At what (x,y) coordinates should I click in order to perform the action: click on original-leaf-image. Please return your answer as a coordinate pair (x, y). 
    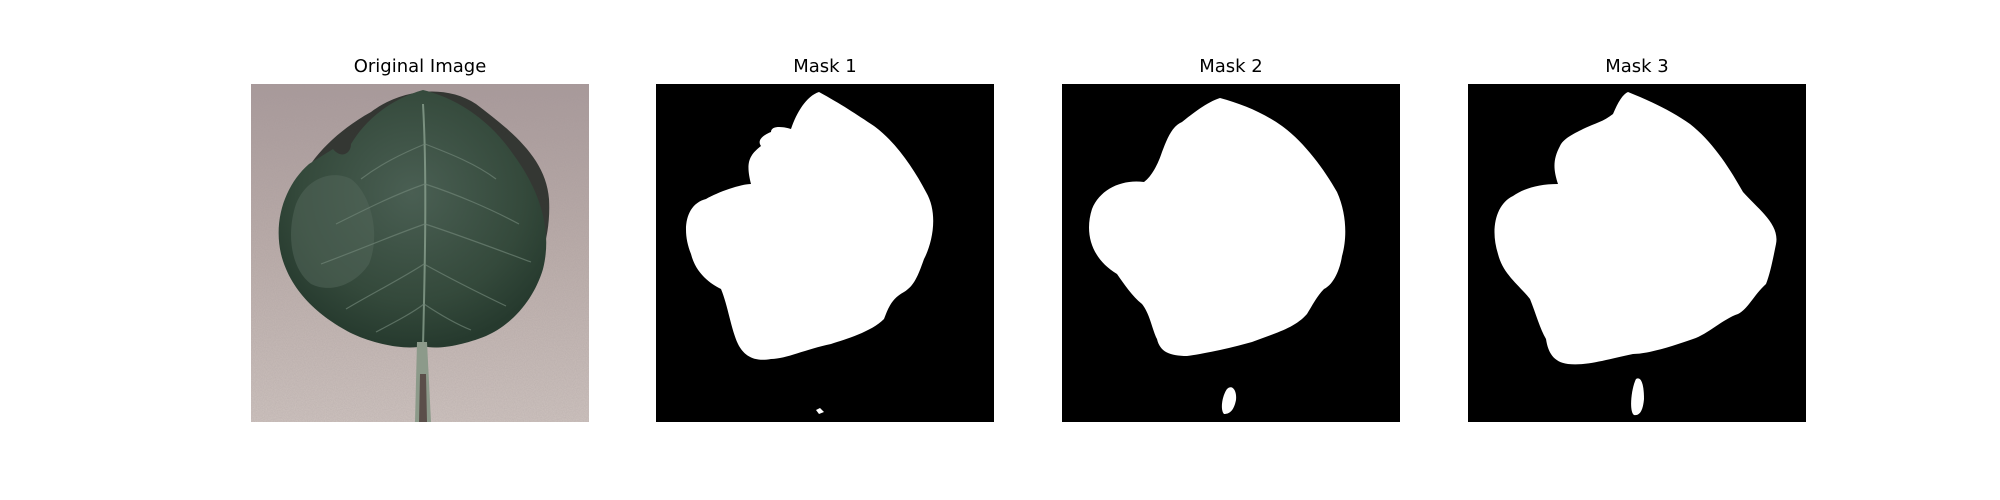
    Looking at the image, I should click on (420, 253).